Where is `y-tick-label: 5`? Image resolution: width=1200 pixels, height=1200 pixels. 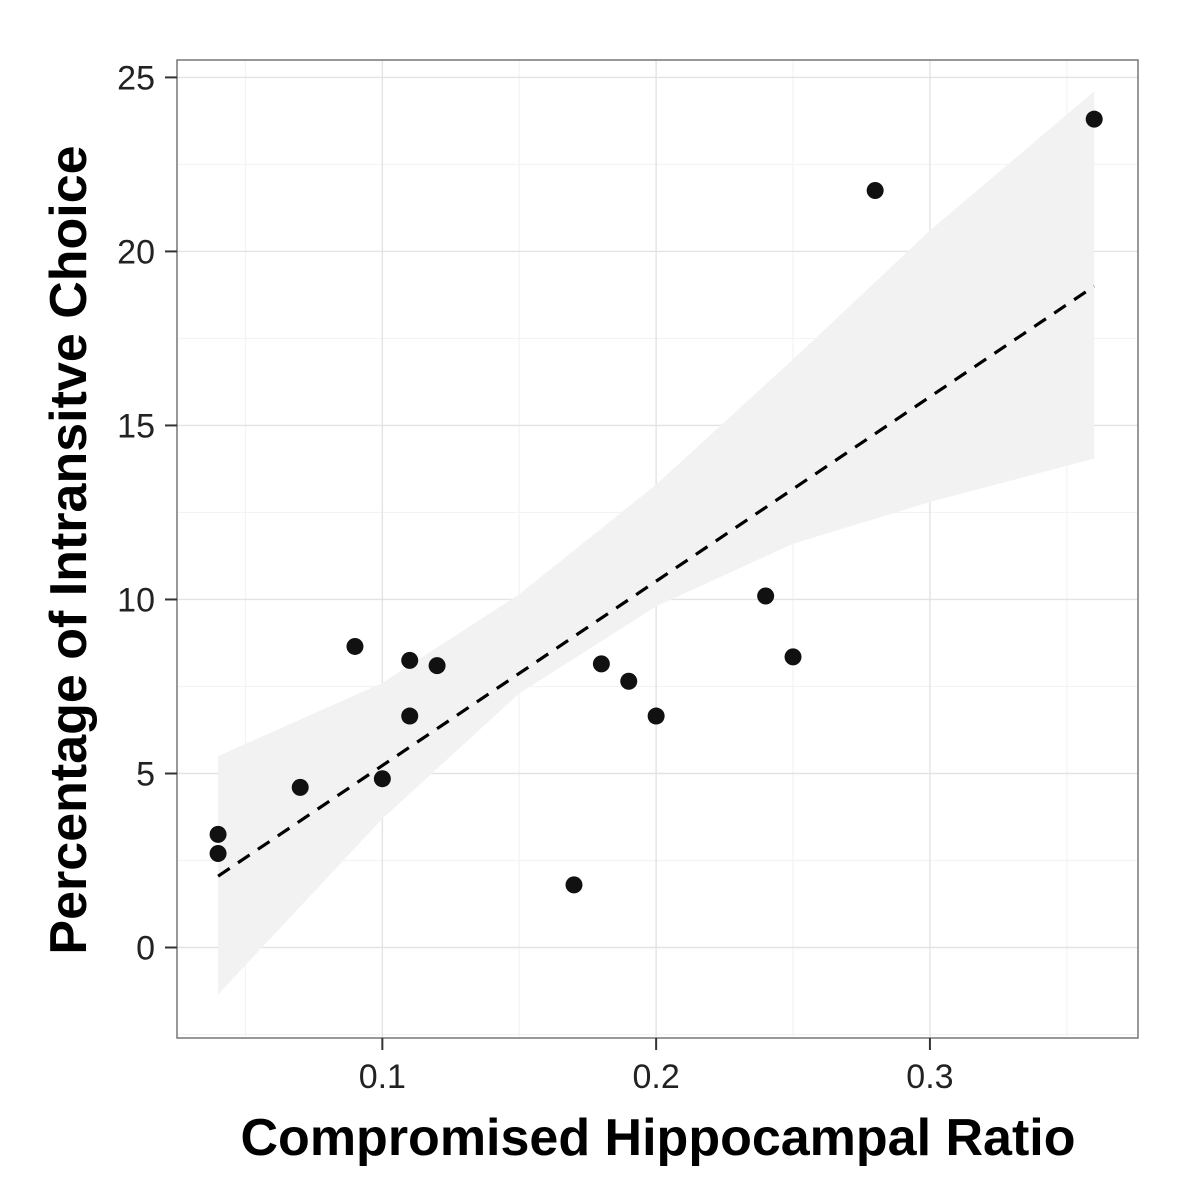
y-tick-label: 5 is located at coordinates (145, 774).